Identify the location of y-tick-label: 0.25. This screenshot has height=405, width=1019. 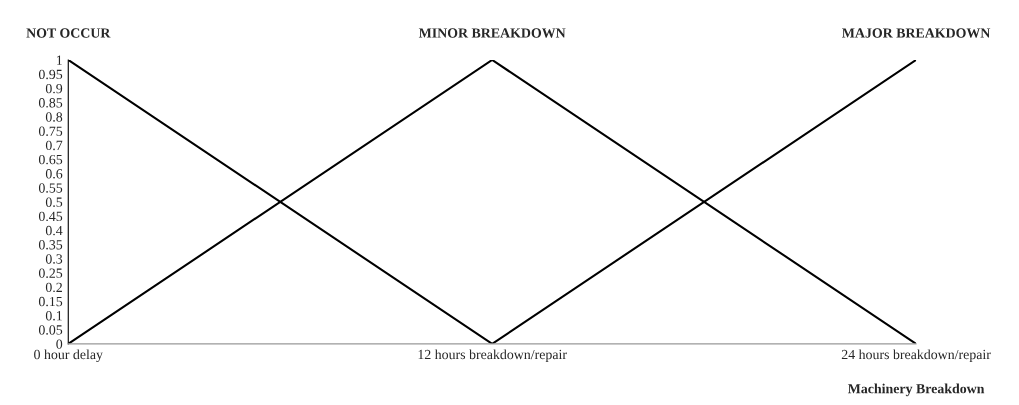
(50, 273).